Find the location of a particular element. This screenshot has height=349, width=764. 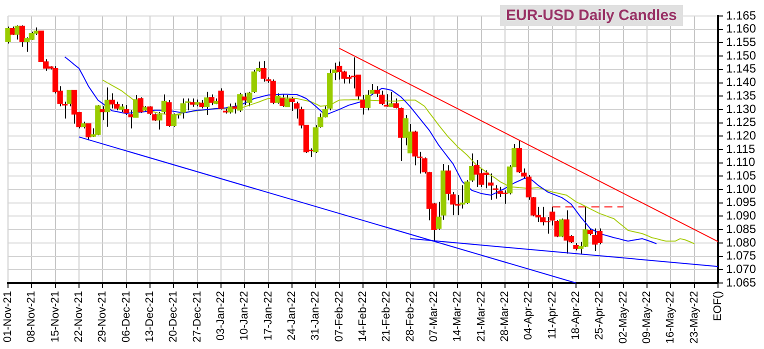

x-tick-label: 15-Nov-21 is located at coordinates (55, 316).